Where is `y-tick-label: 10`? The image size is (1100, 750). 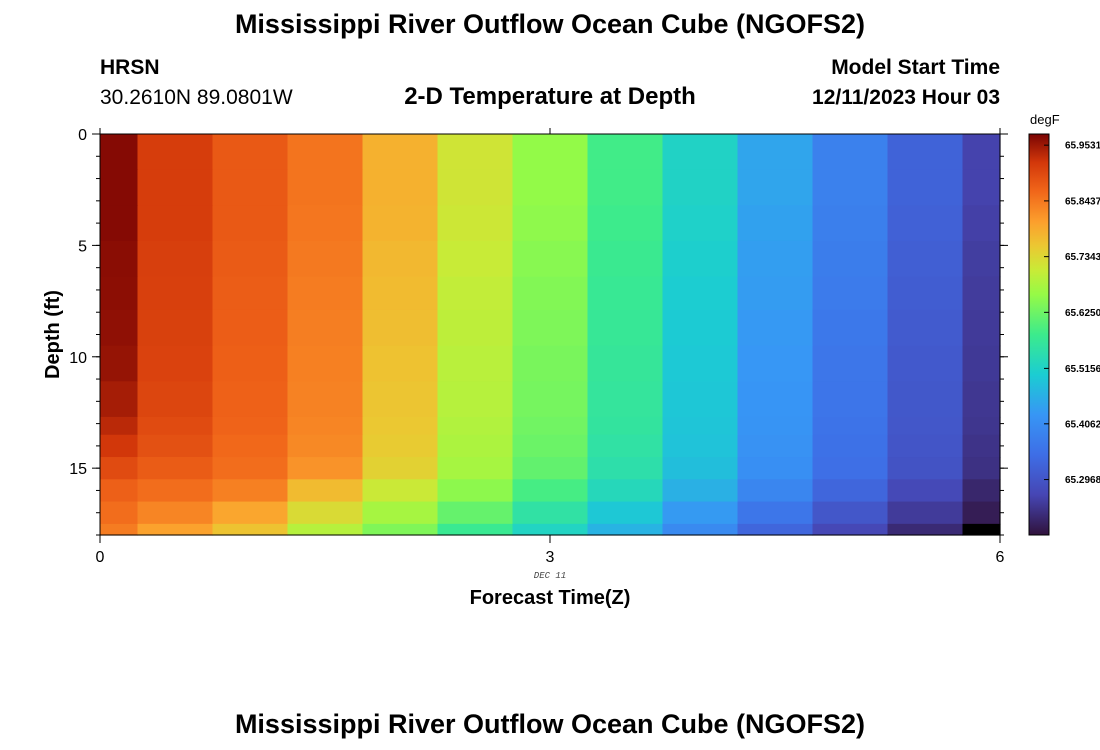 y-tick-label: 10 is located at coordinates (78, 358).